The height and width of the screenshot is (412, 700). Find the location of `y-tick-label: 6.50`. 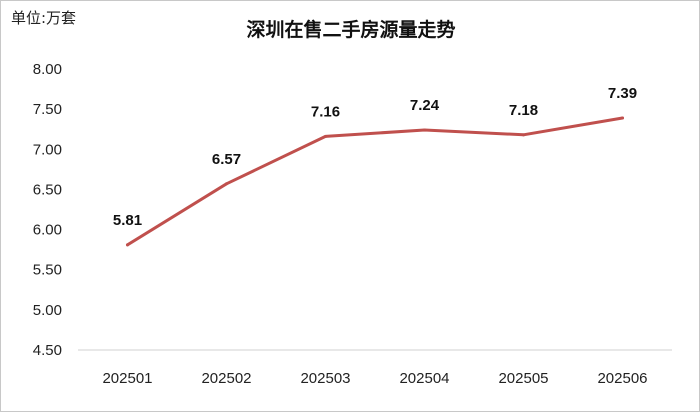

y-tick-label: 6.50 is located at coordinates (47, 189).